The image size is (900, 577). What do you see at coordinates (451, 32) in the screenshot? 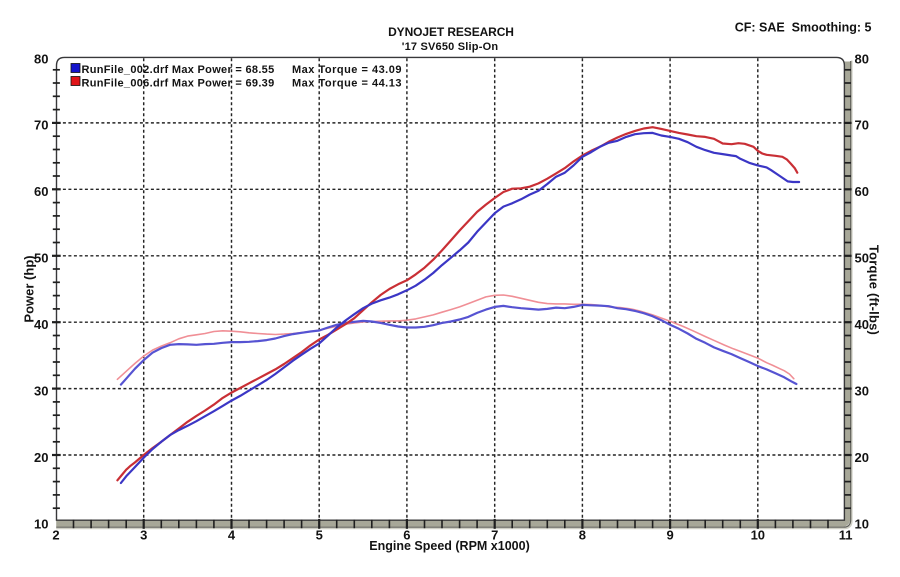
I see `svg-text: DYNOJET RESEARCH` at bounding box center [451, 32].